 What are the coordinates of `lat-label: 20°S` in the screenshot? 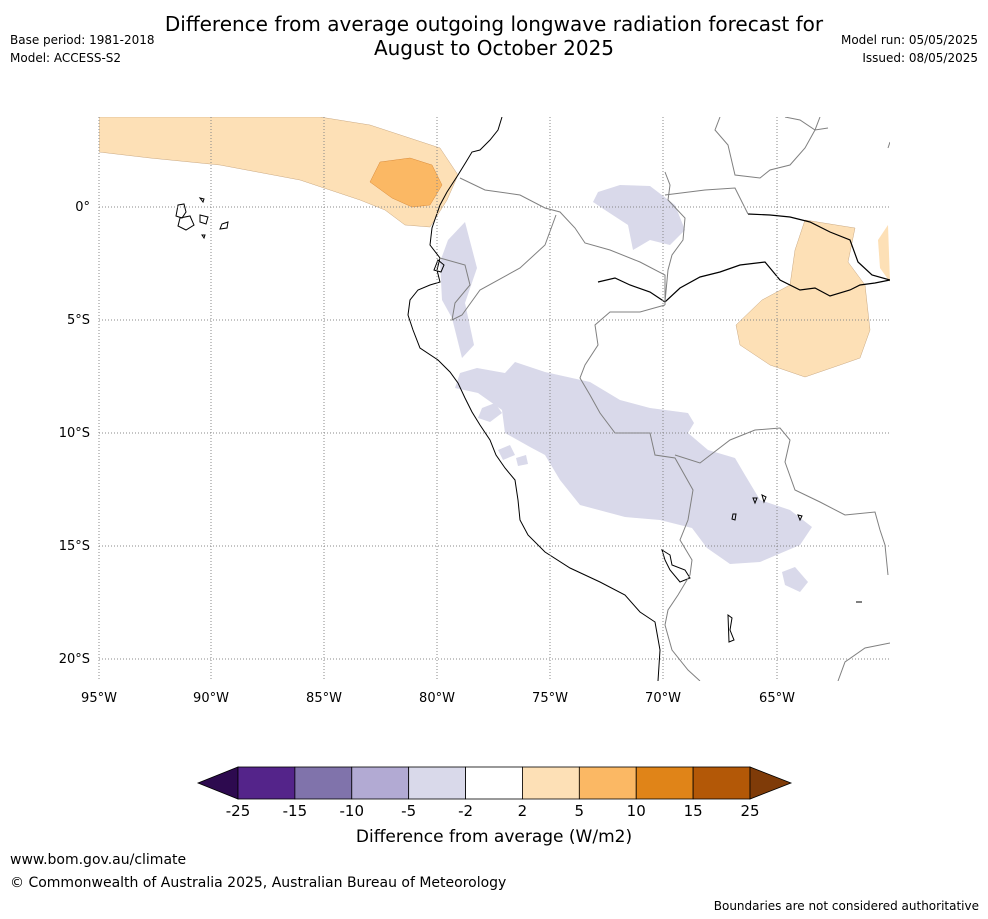 It's located at (74, 659).